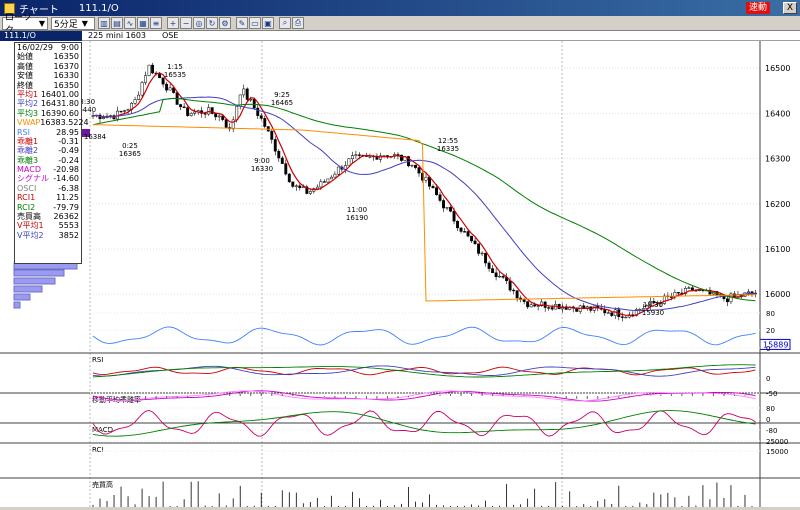  What do you see at coordinates (790, 8) in the screenshot?
I see `close-button: X` at bounding box center [790, 8].